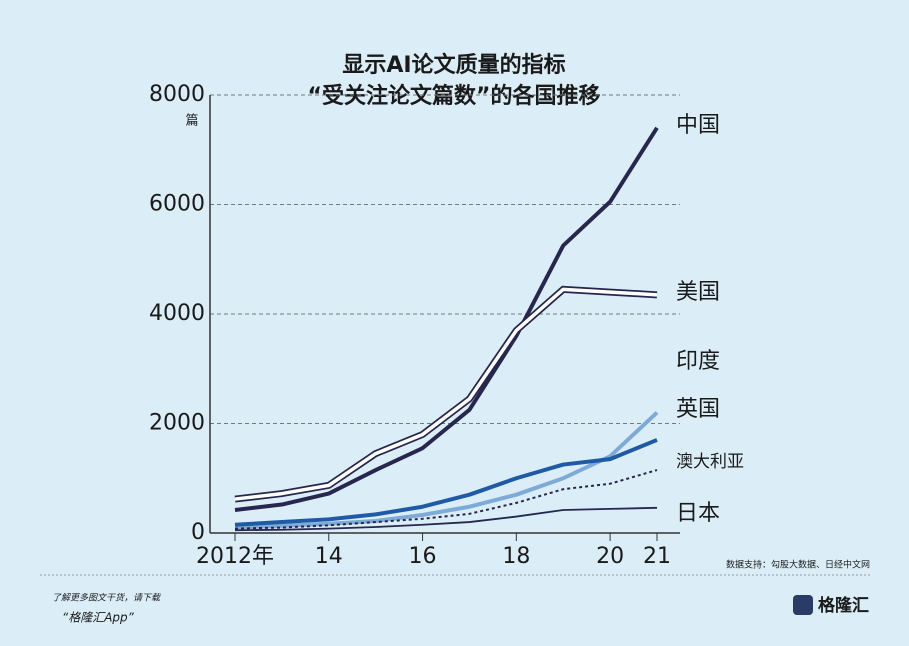  What do you see at coordinates (177, 313) in the screenshot?
I see `y-tick-label: 4000` at bounding box center [177, 313].